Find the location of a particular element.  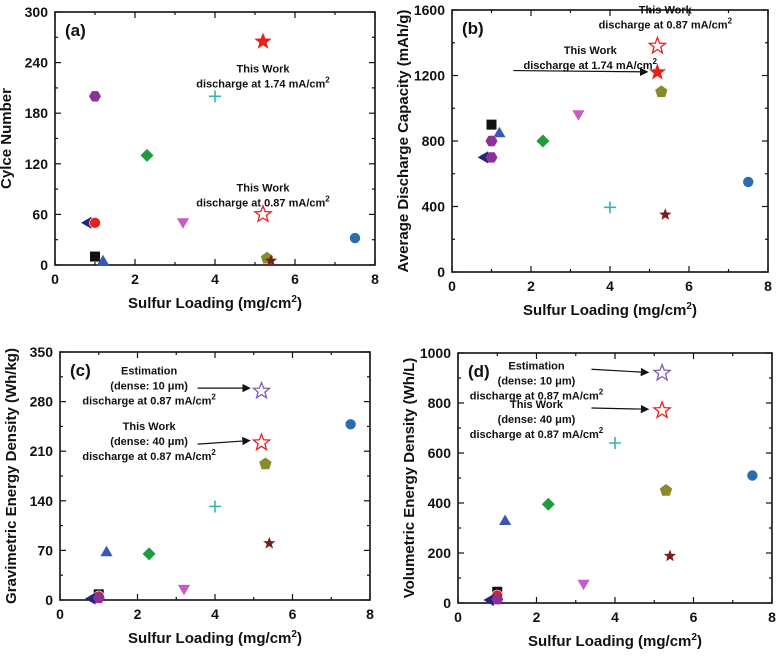

y-tick-label: 1000 is located at coordinates (435, 353).